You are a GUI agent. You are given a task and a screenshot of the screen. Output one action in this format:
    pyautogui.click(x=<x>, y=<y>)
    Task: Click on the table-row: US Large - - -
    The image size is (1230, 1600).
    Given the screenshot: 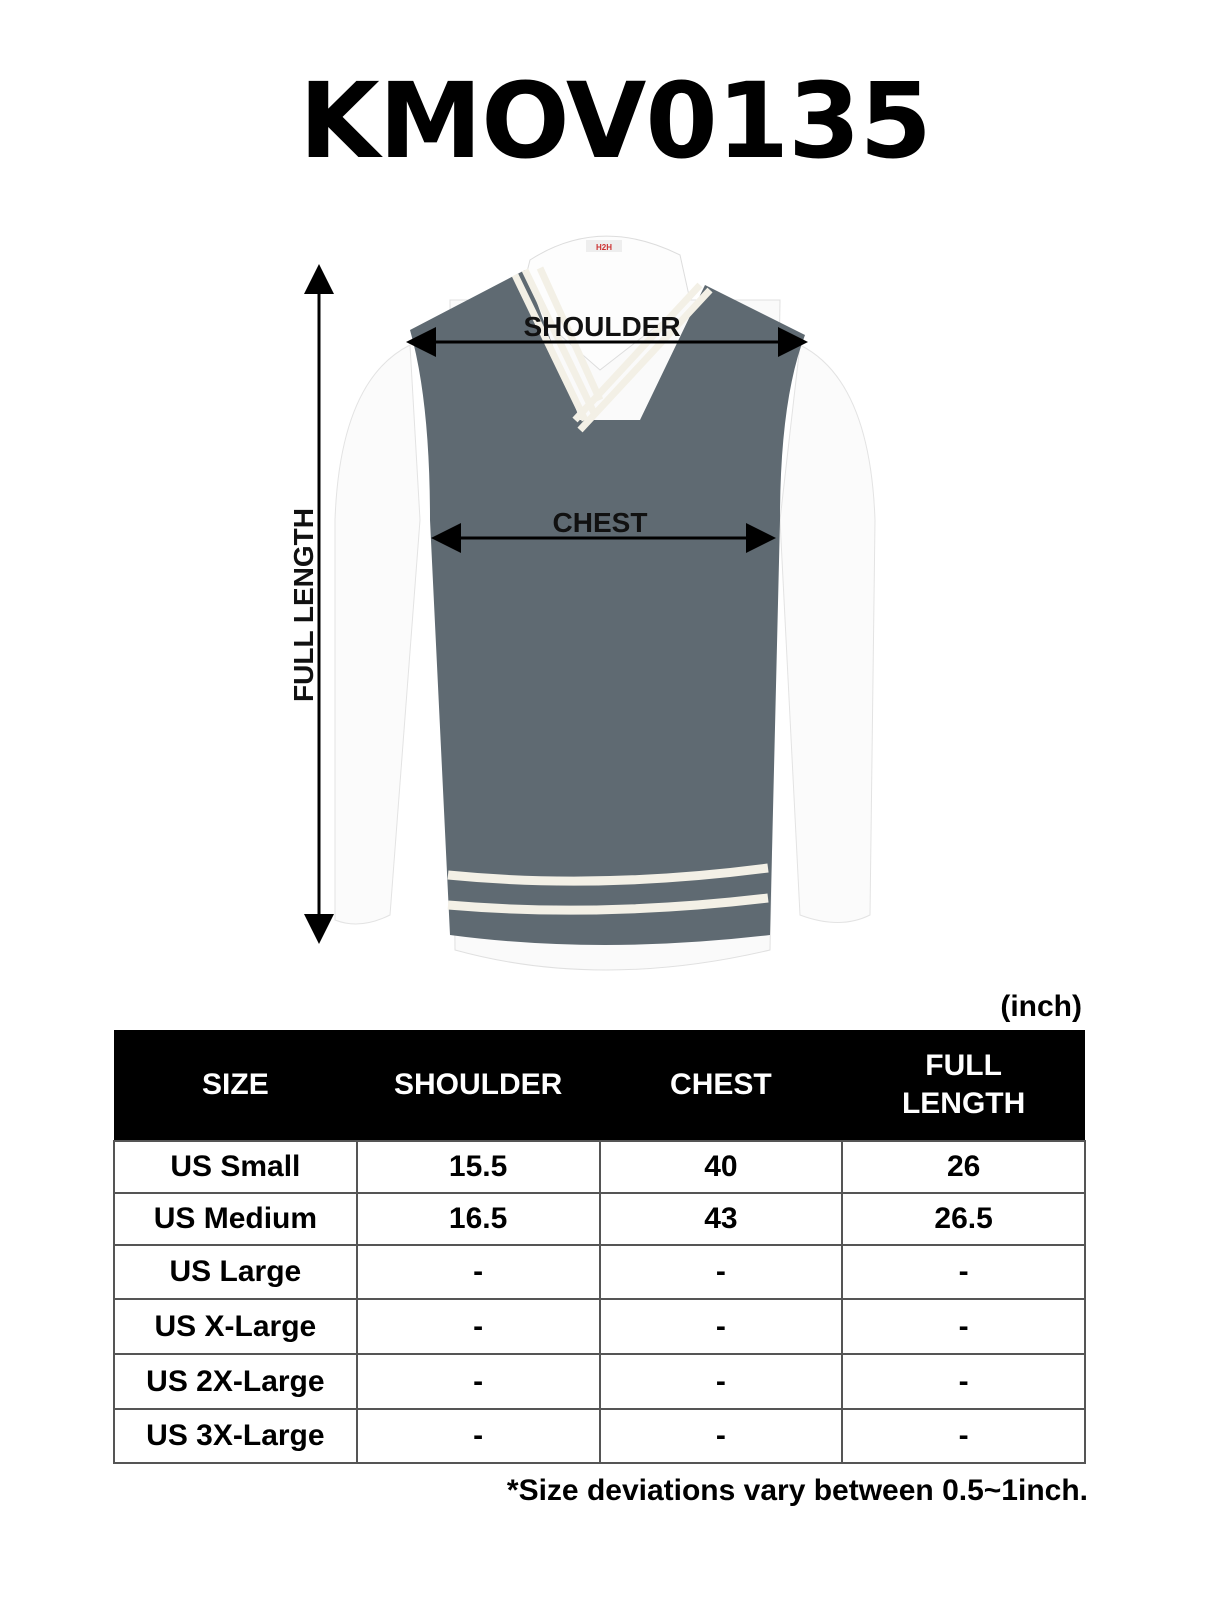 What is the action you would take?
    pyautogui.click(x=599, y=1272)
    